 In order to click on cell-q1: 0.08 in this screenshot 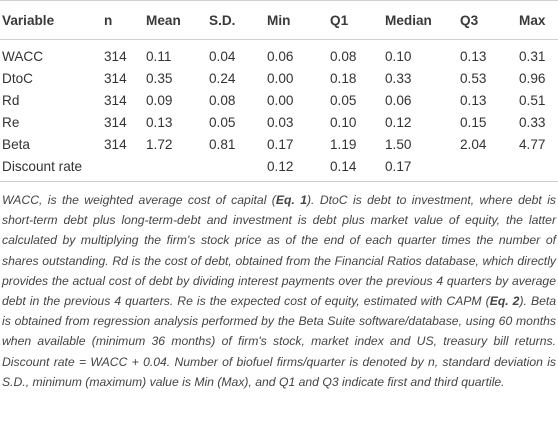, I will do `click(343, 56)`.